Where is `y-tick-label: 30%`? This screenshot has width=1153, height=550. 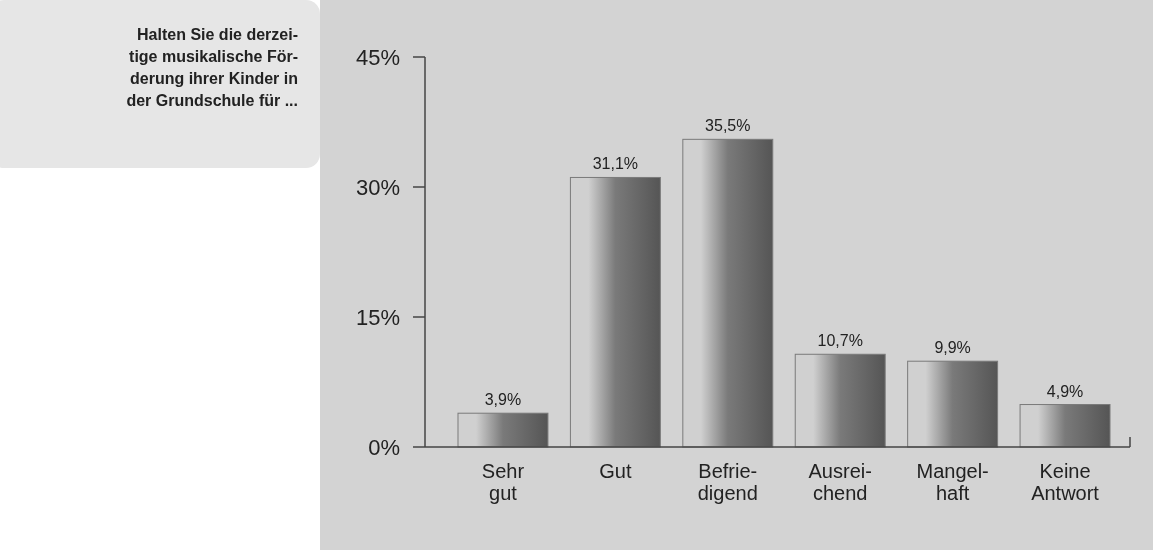
y-tick-label: 30% is located at coordinates (377, 187).